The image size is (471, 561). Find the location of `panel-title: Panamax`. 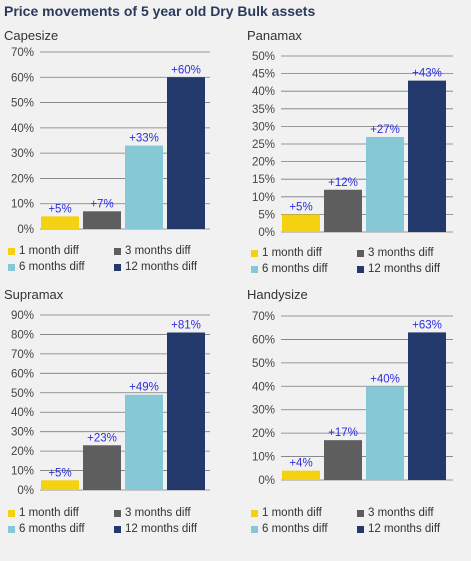

panel-title: Panamax is located at coordinates (274, 35).